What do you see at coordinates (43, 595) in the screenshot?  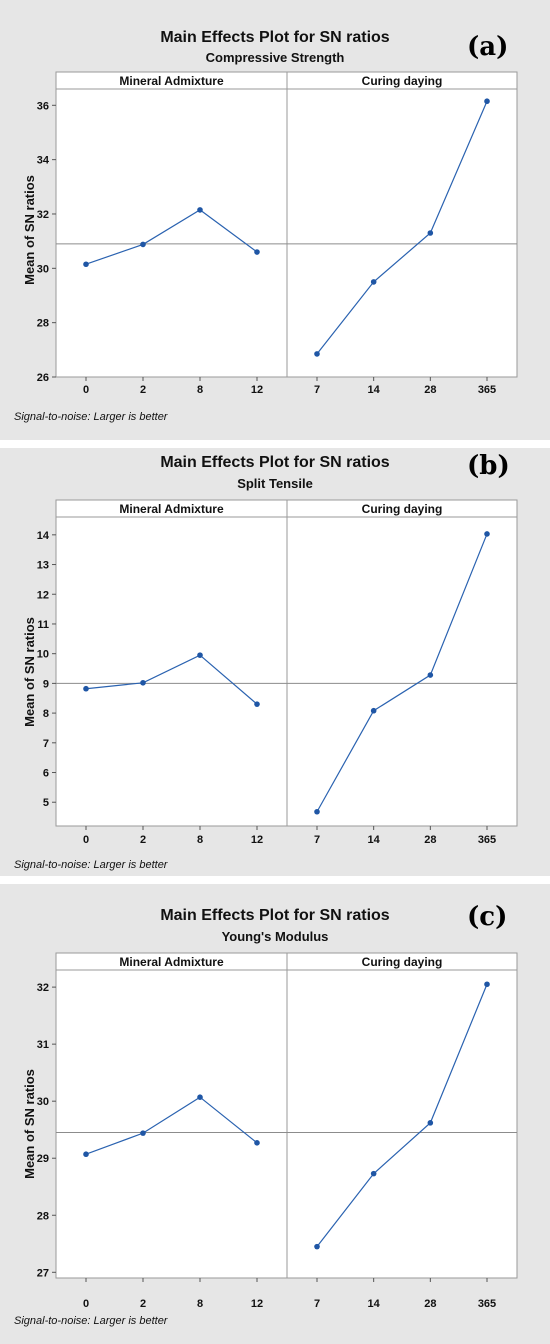 I see `y-tick-label: 12` at bounding box center [43, 595].